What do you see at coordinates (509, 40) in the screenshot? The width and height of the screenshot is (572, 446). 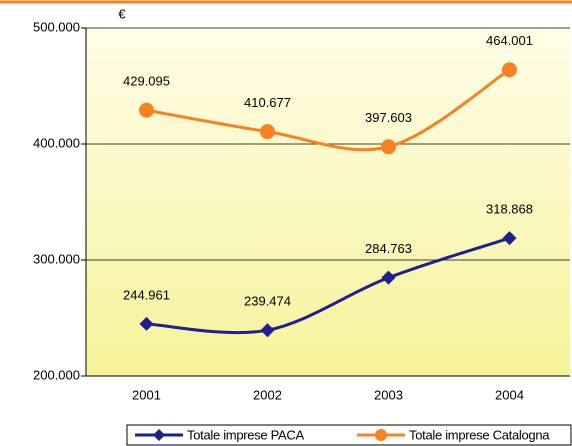 I see `data-label: 464.001` at bounding box center [509, 40].